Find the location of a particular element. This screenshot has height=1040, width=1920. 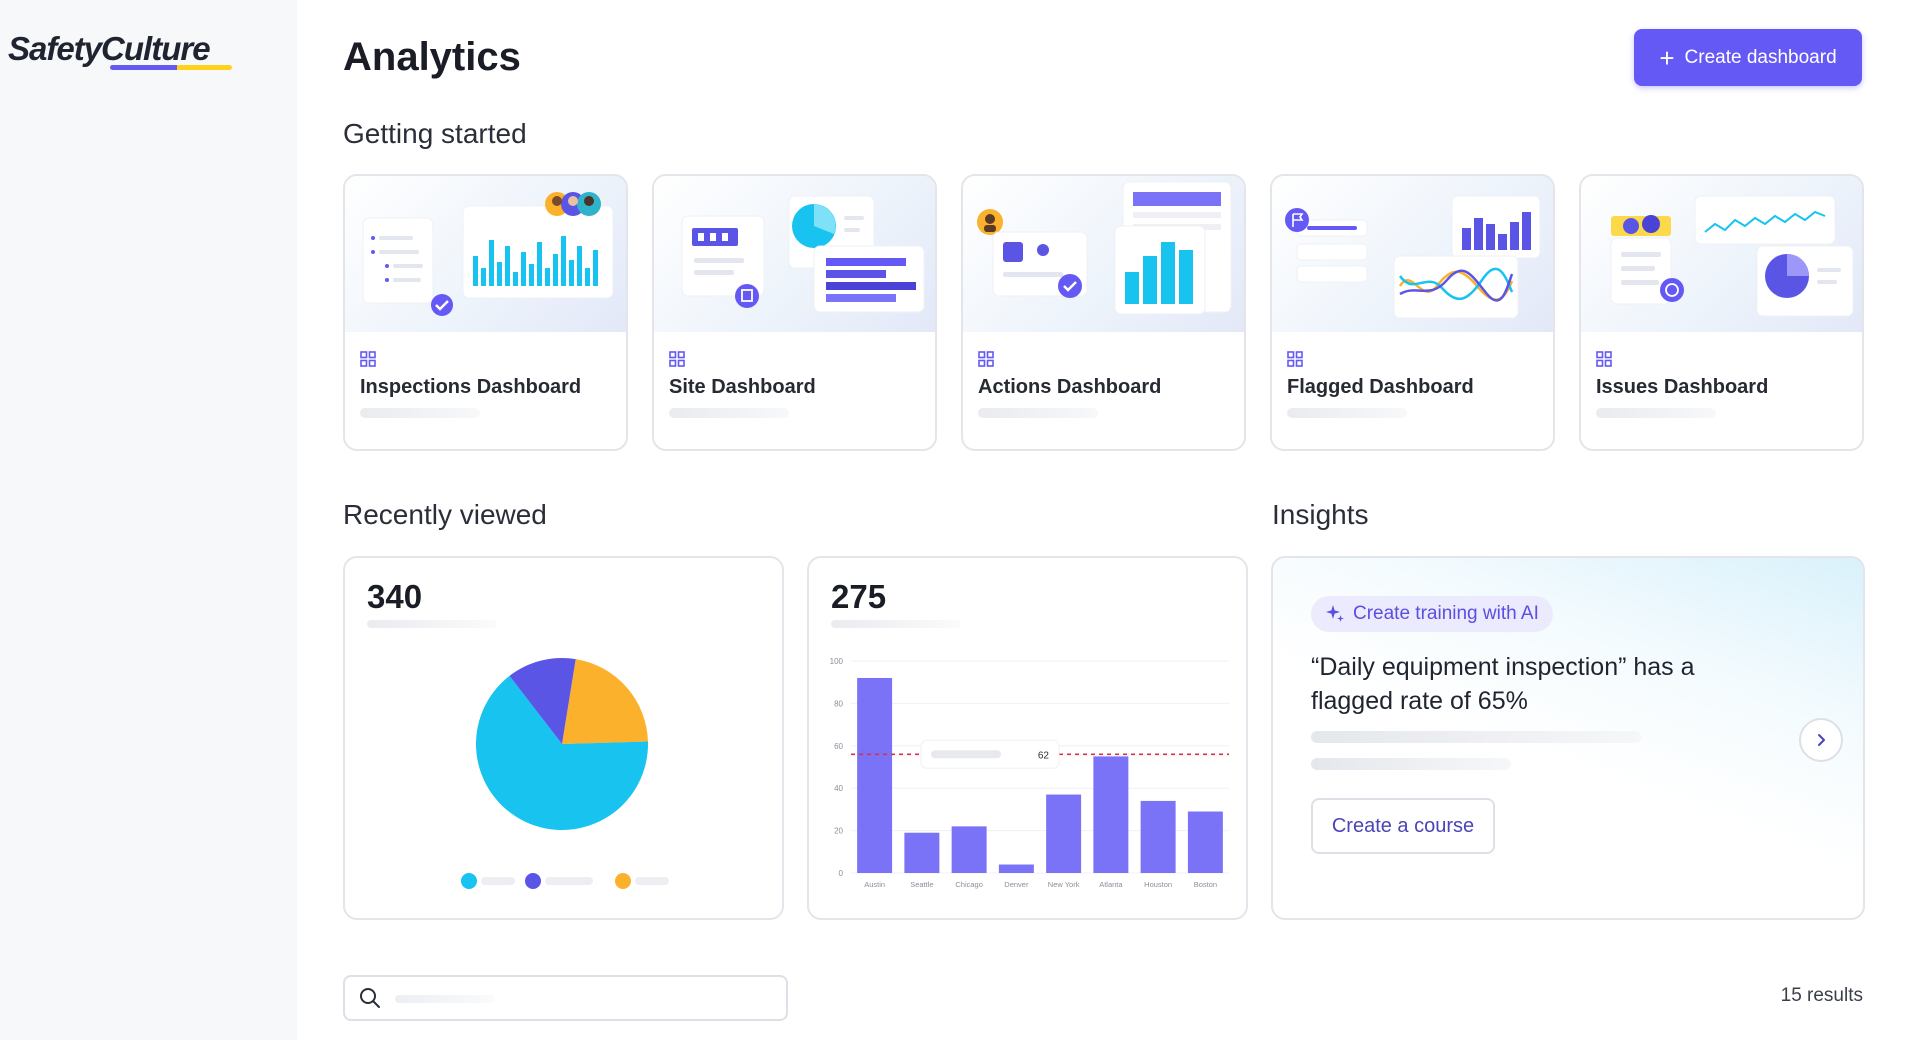

create-course-button: Create a course is located at coordinates (1403, 826).